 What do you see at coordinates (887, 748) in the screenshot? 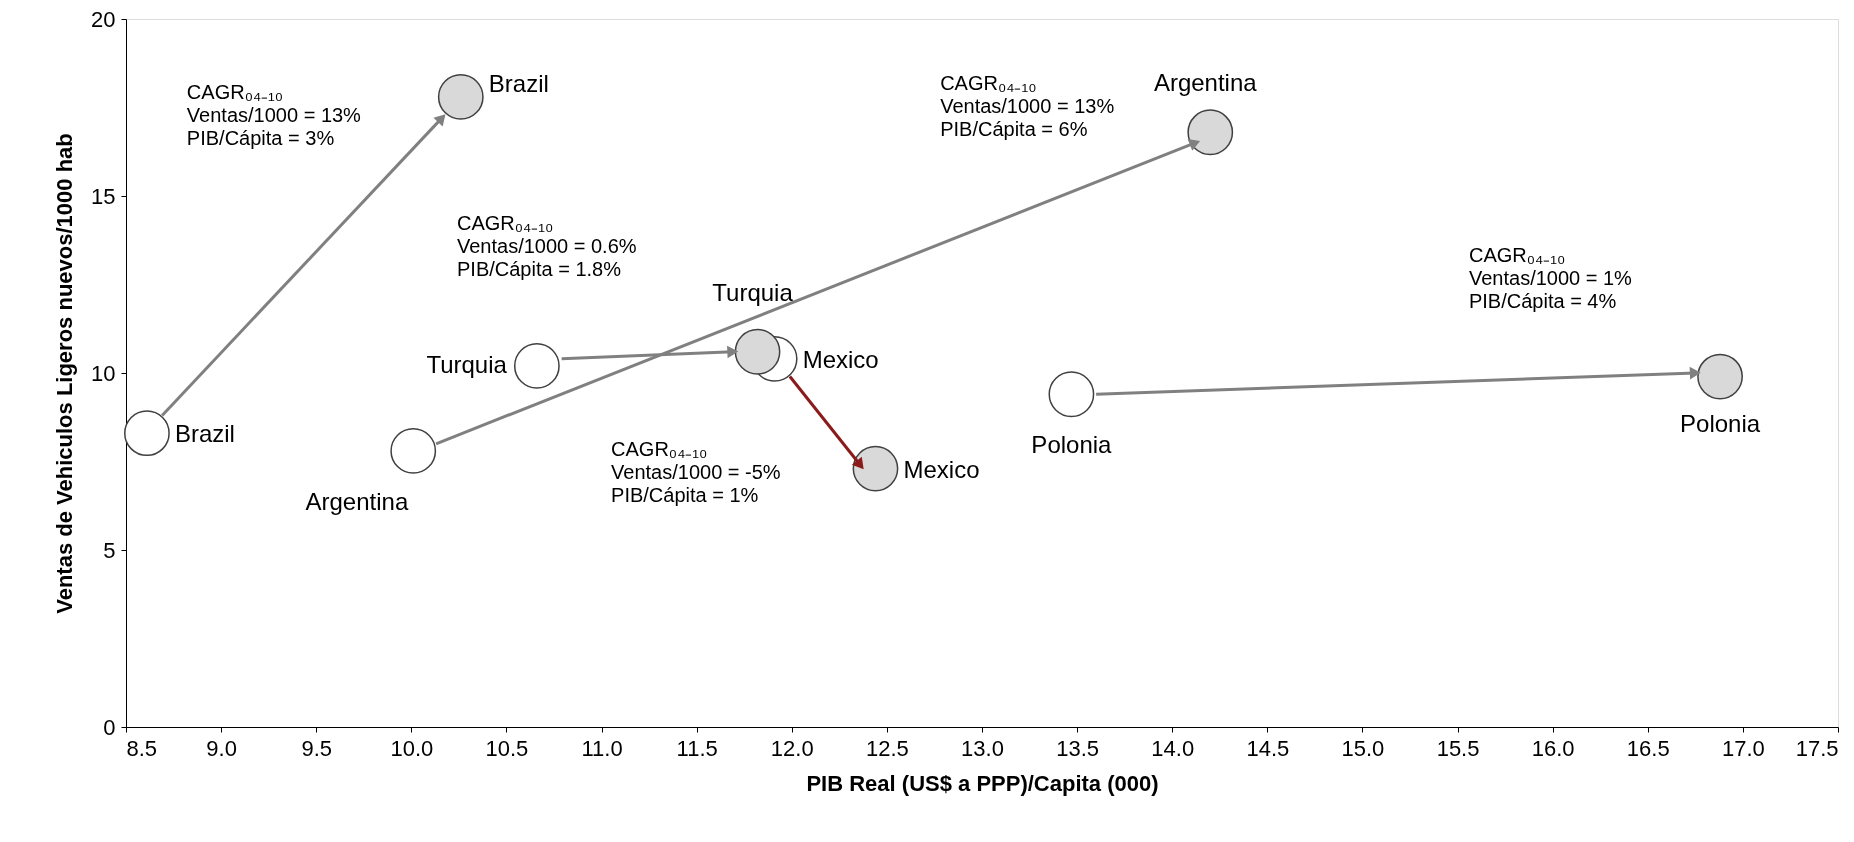
I see `x-tick-label: 12.5` at bounding box center [887, 748].